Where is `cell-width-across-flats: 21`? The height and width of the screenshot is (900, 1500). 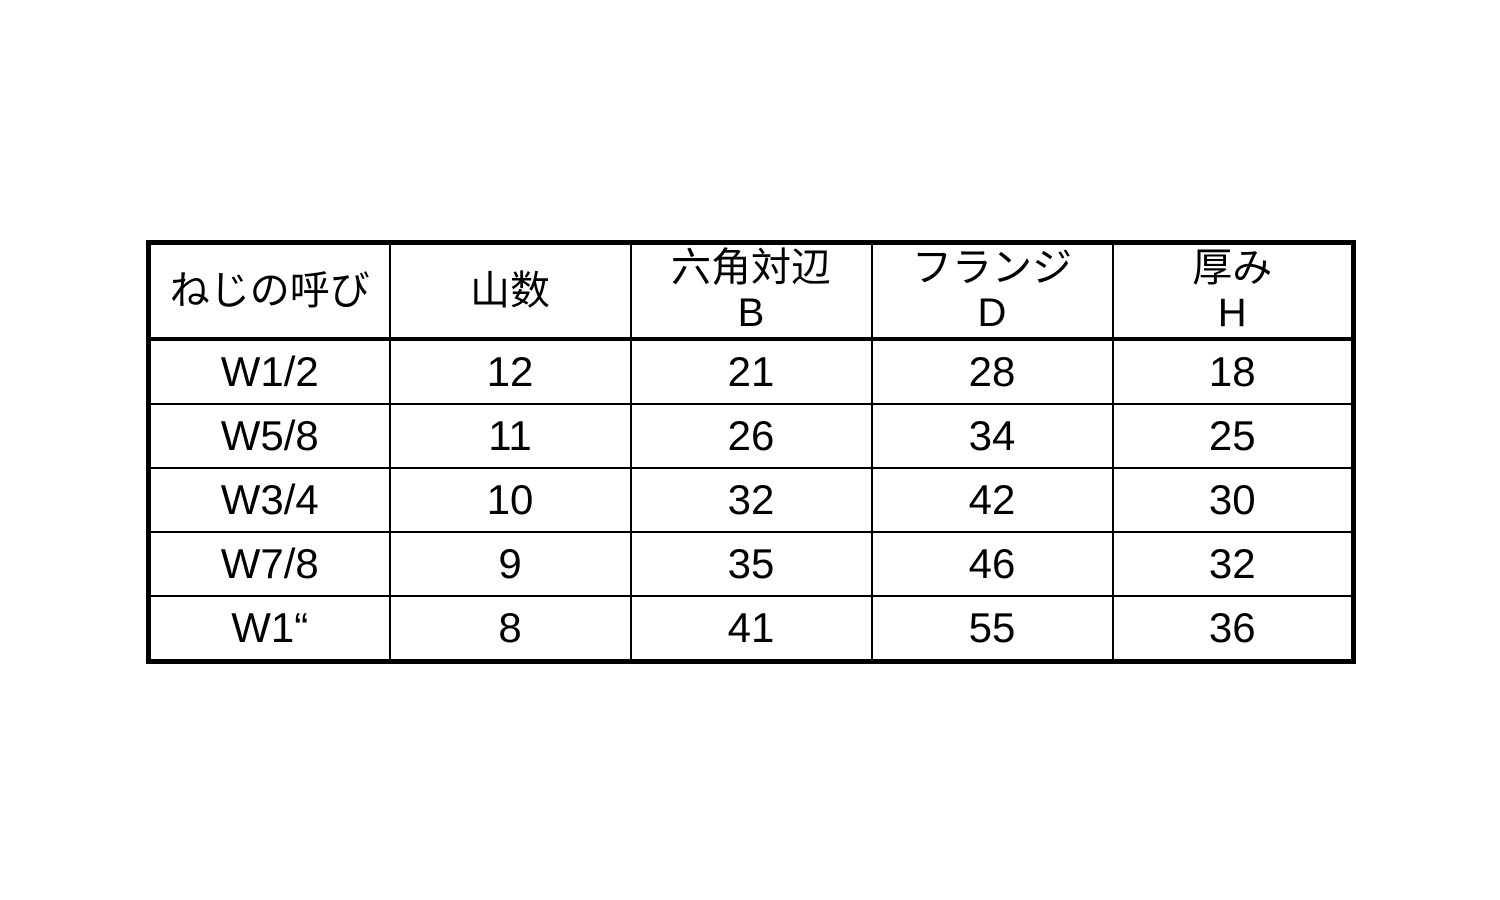 cell-width-across-flats: 21 is located at coordinates (751, 371).